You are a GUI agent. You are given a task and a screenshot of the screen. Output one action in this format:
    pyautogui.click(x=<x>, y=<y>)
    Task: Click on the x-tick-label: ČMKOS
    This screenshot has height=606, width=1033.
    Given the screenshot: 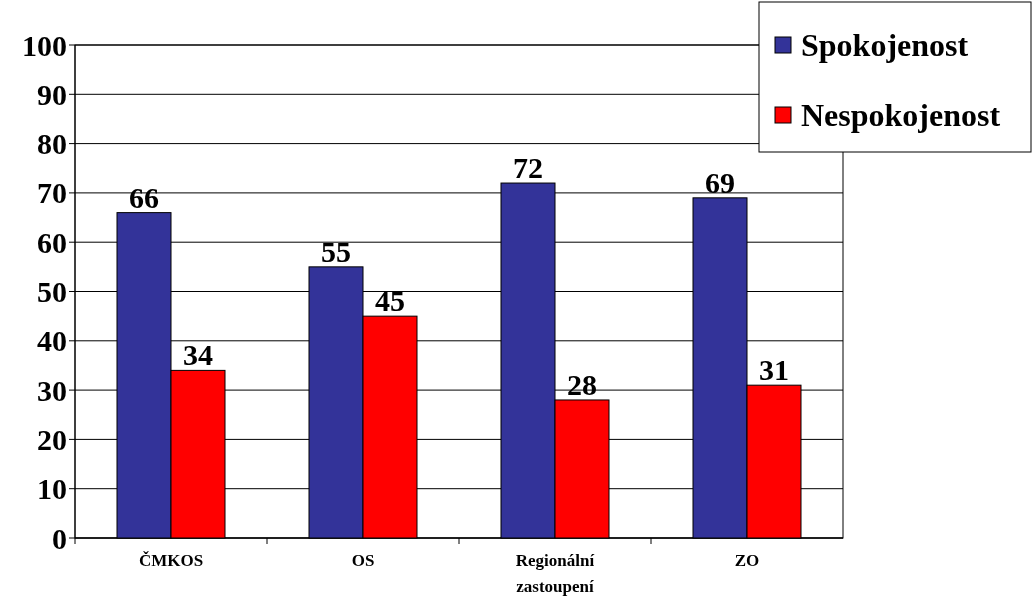 What is the action you would take?
    pyautogui.click(x=171, y=560)
    